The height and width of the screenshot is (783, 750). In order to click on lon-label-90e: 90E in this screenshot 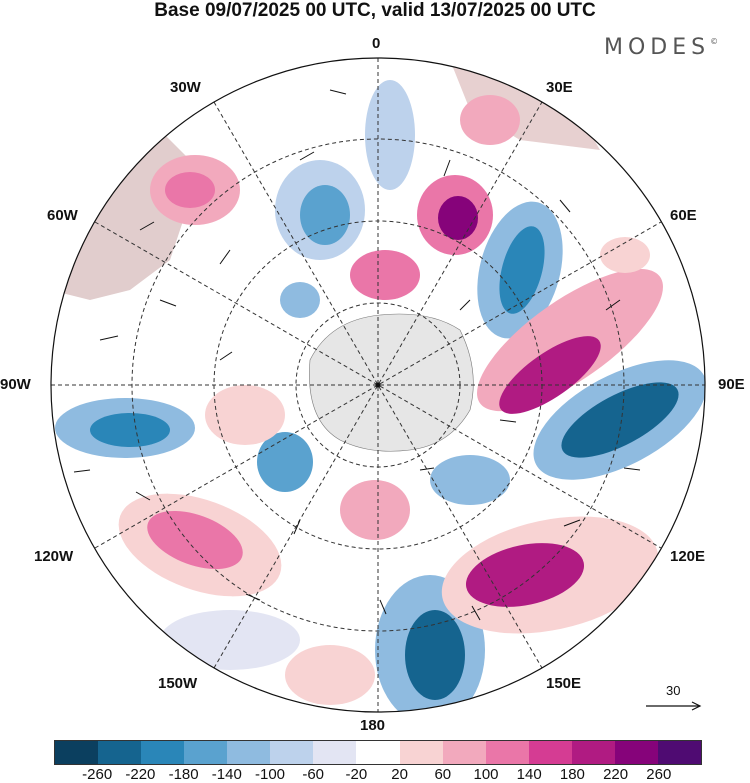, I will do `click(731, 384)`.